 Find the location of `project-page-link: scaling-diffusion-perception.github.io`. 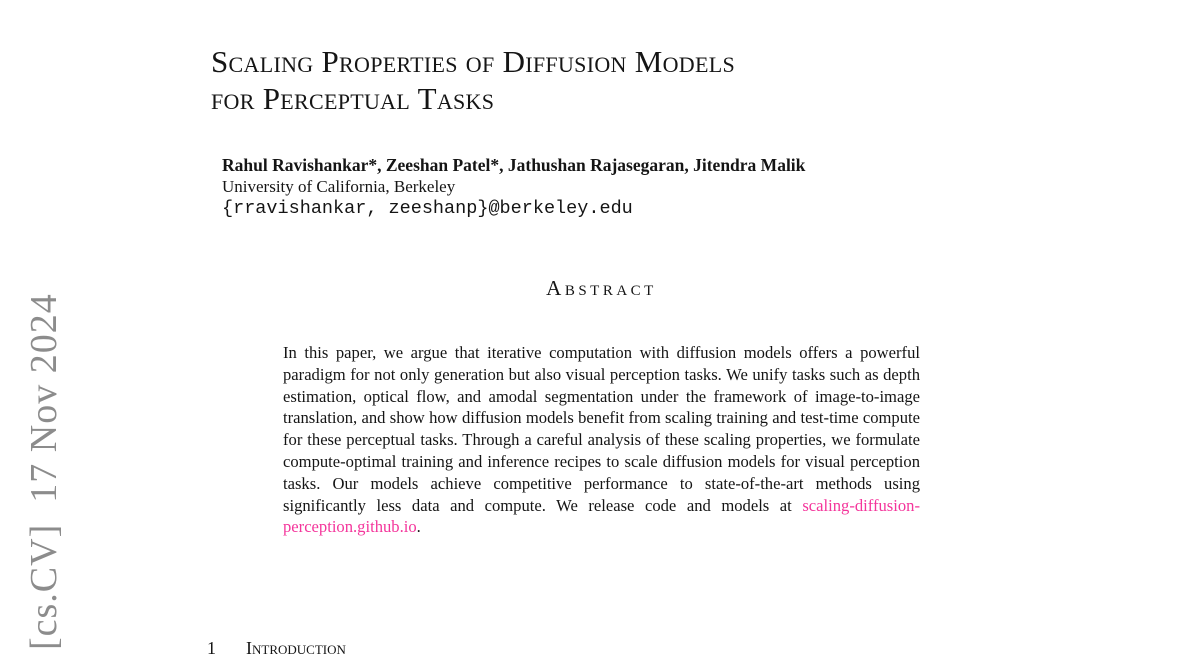

project-page-link: scaling-diffusion-perception.github.io is located at coordinates (601, 516).